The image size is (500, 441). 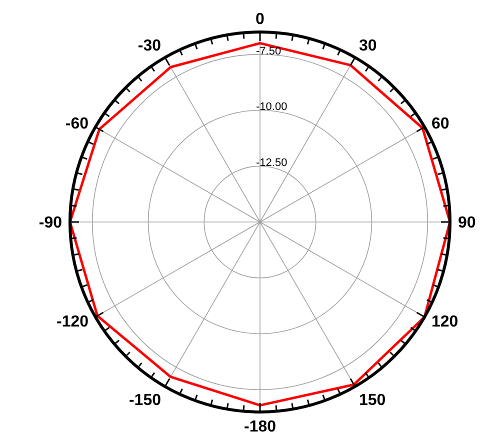 What do you see at coordinates (272, 163) in the screenshot?
I see `y-tick-label: -12.50` at bounding box center [272, 163].